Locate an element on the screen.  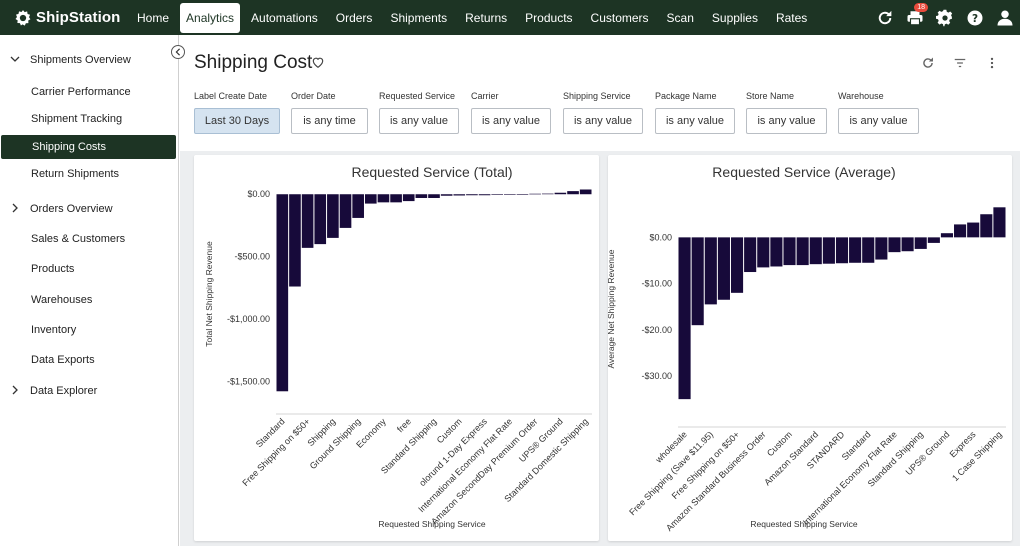
sidebar-item-return-shipments: Return Shipments is located at coordinates (89, 174).